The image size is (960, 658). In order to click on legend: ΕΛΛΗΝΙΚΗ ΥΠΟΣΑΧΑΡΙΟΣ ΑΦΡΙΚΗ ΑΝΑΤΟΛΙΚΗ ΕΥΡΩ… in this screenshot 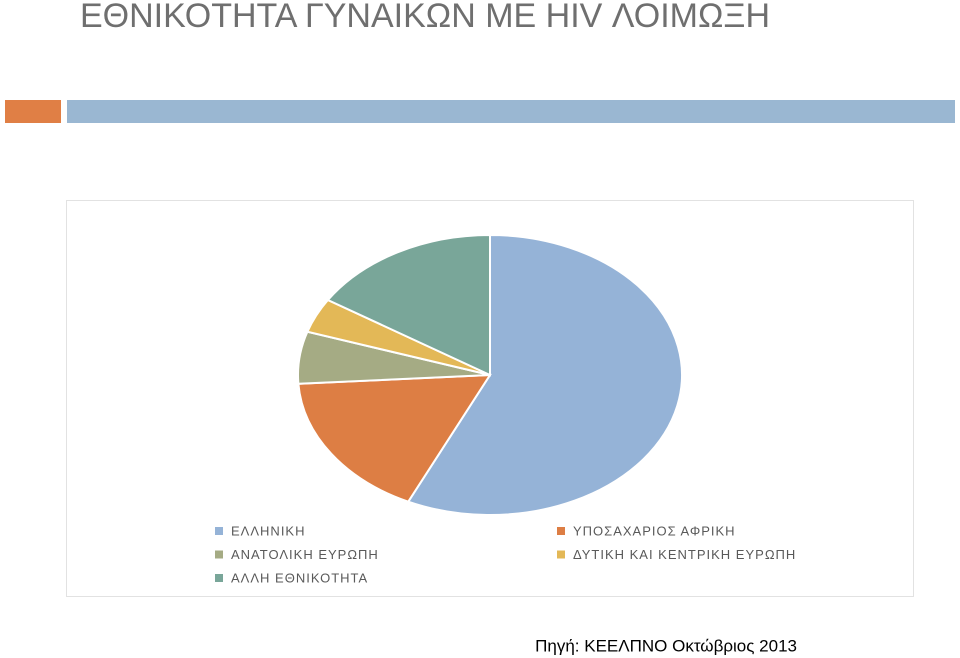, I will do `click(505, 554)`.